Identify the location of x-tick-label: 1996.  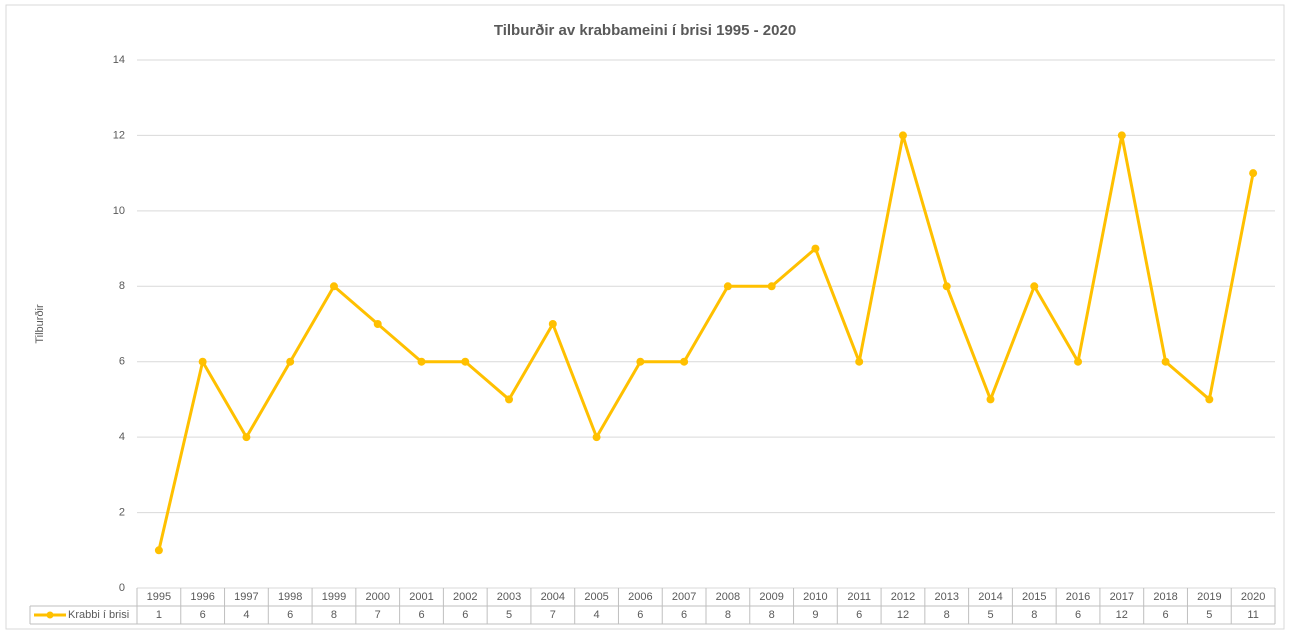
(202, 597).